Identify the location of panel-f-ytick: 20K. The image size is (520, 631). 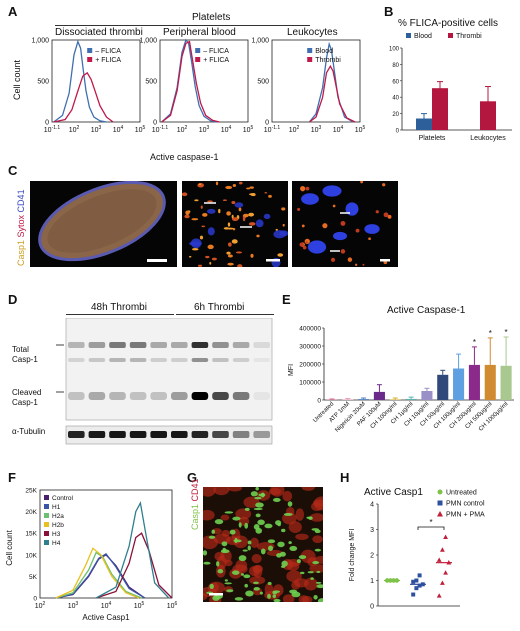
(31, 512).